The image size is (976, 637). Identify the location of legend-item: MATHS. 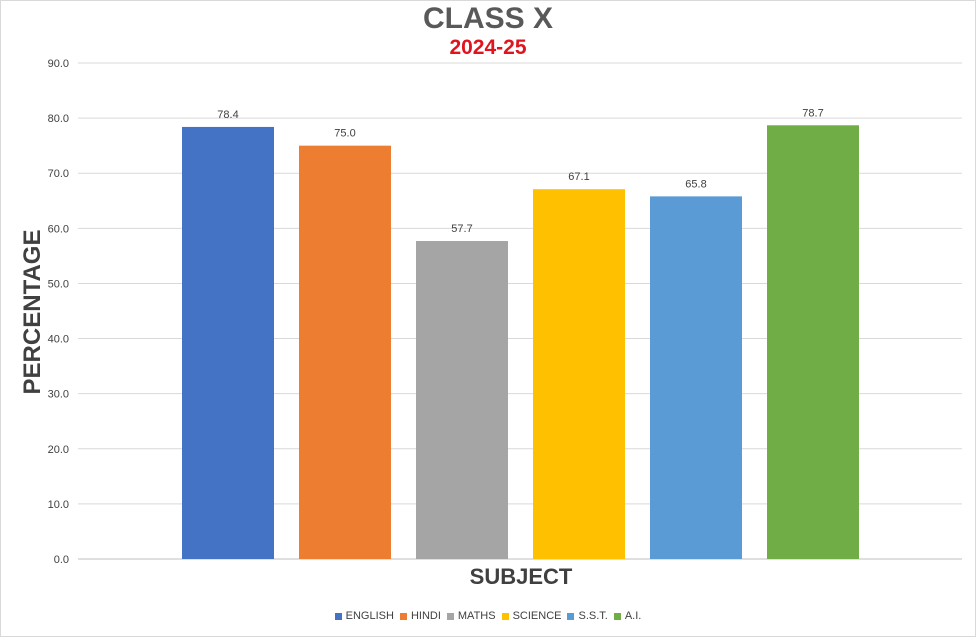
(471, 616).